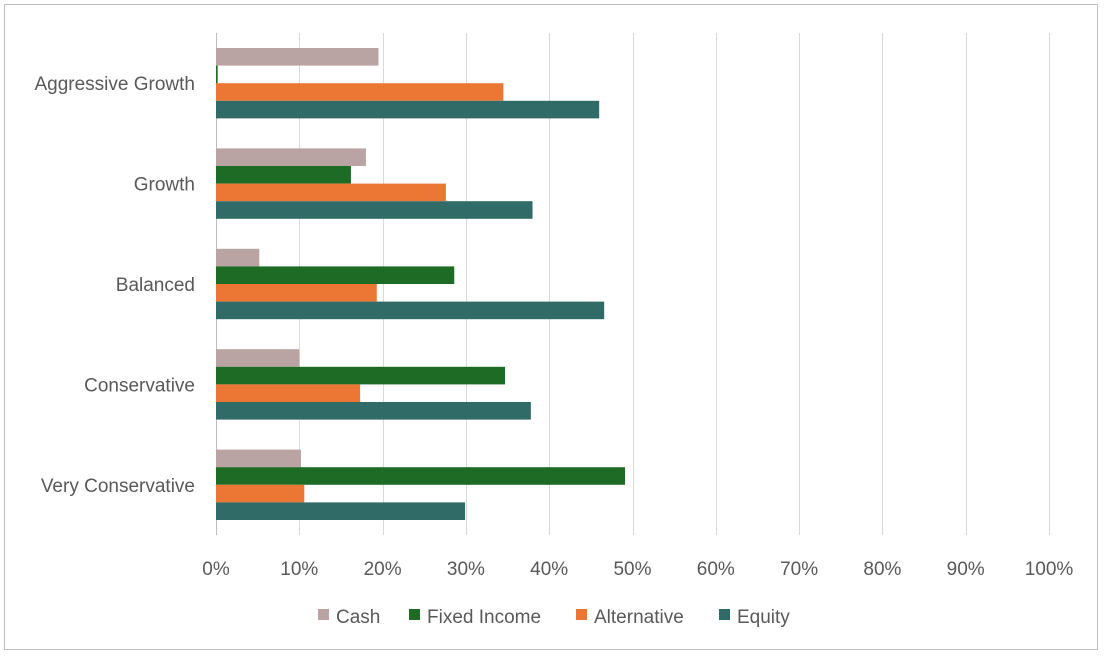 The height and width of the screenshot is (656, 1104). Describe the element at coordinates (716, 569) in the screenshot. I see `x-tick-label: 60%` at that location.